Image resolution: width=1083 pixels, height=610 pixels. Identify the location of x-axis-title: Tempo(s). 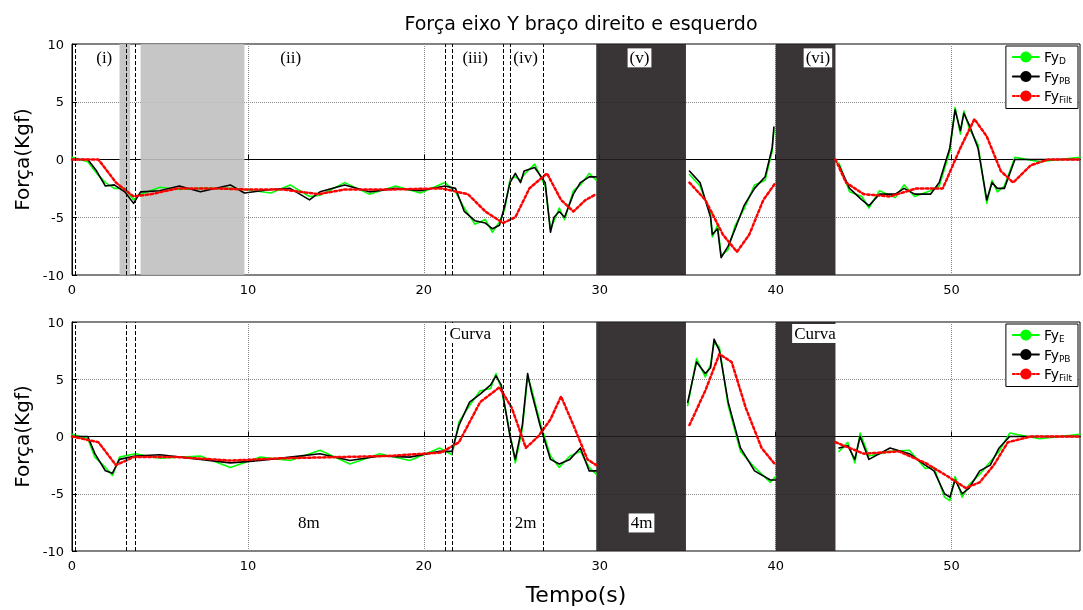
(575, 594).